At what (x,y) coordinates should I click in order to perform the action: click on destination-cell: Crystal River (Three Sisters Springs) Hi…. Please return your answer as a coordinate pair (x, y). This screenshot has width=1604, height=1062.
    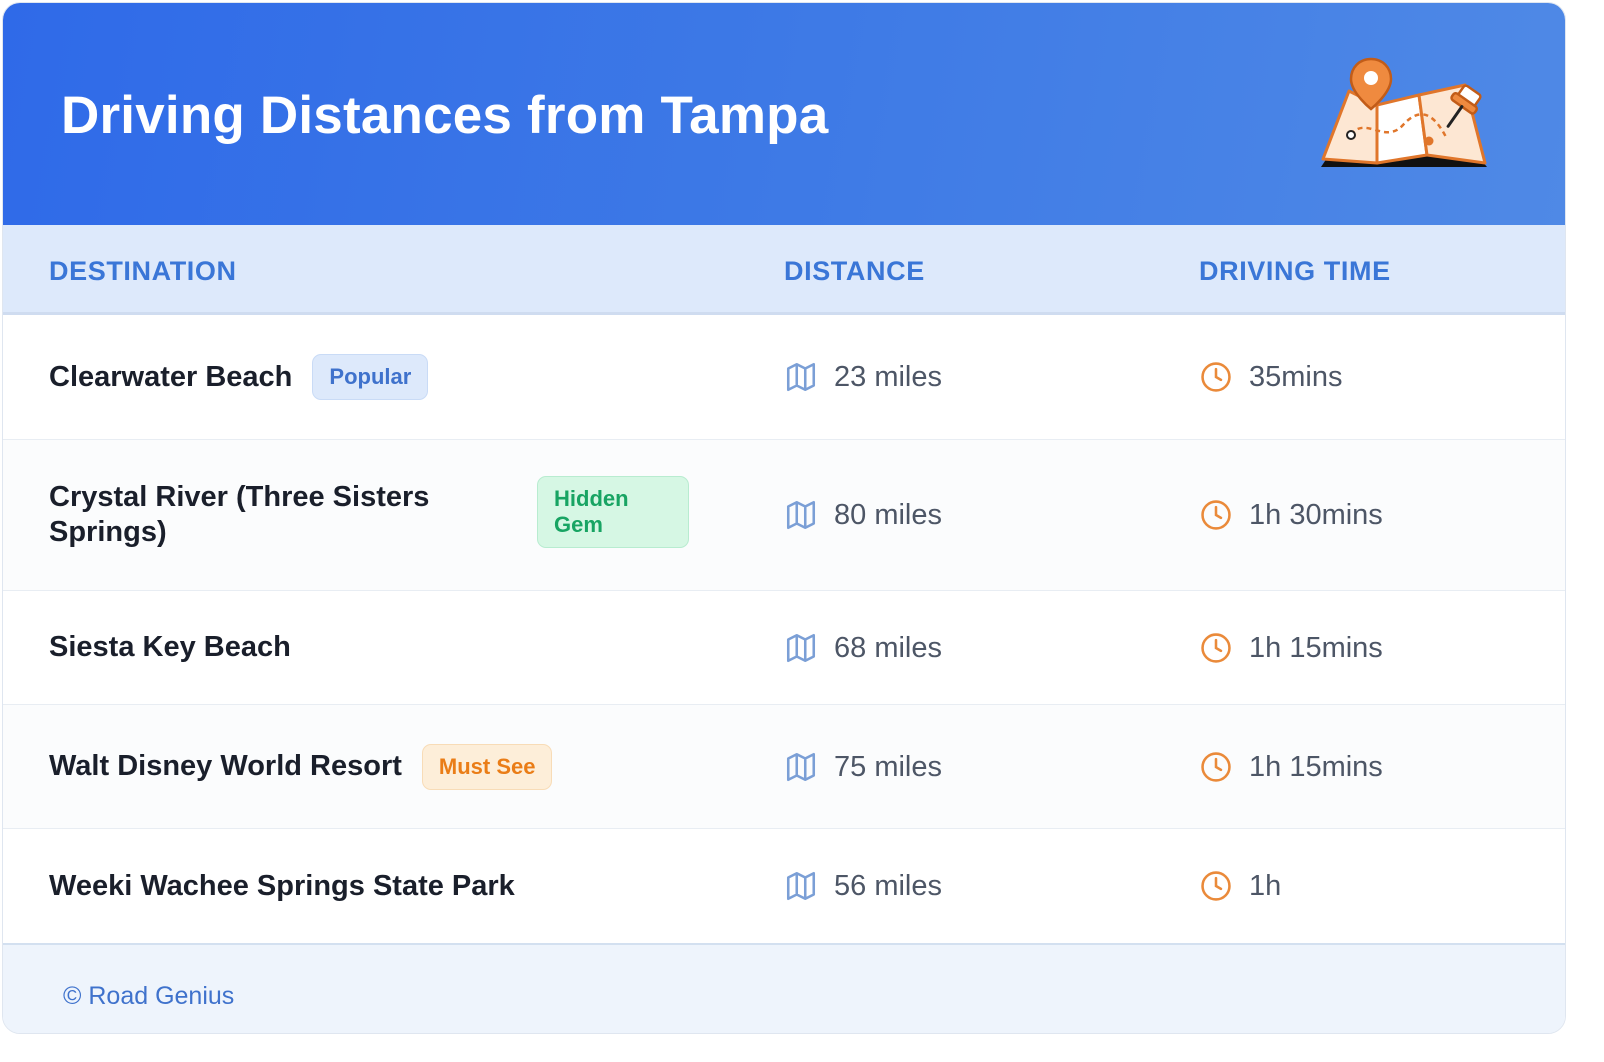
    Looking at the image, I should click on (369, 515).